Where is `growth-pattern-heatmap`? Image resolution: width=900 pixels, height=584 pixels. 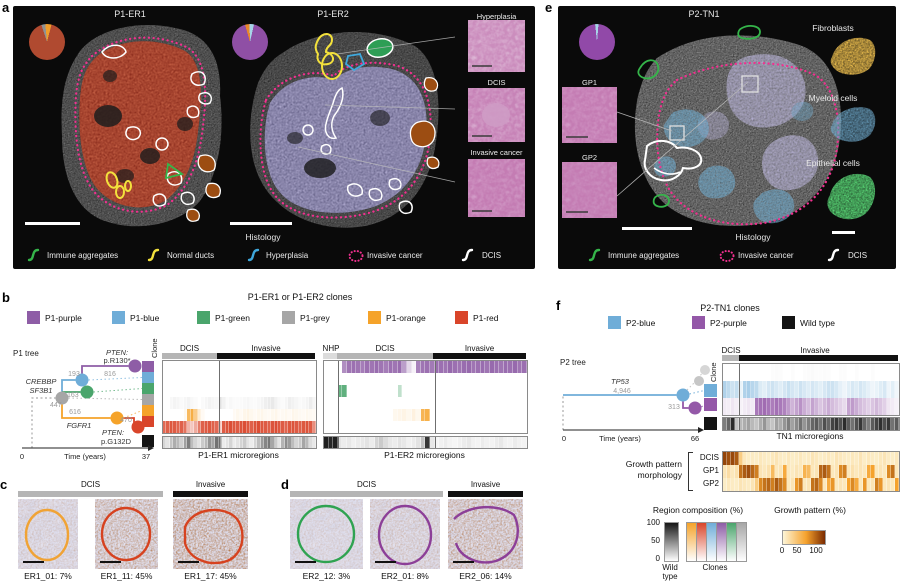 growth-pattern-heatmap is located at coordinates (811, 471).